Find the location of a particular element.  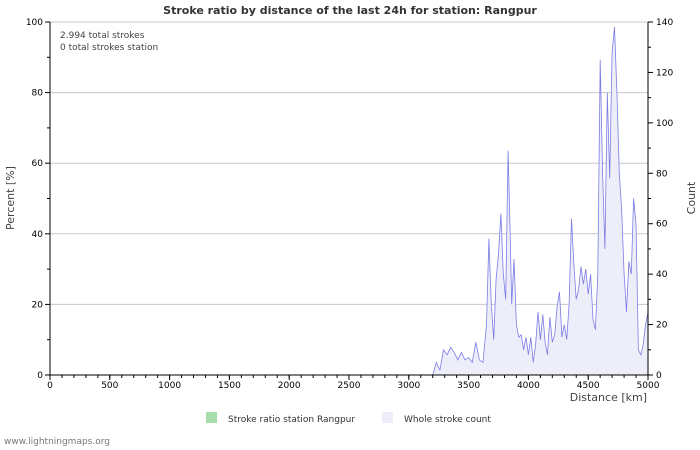

annotation-text: 2.994 total strokes is located at coordinates (102, 36).